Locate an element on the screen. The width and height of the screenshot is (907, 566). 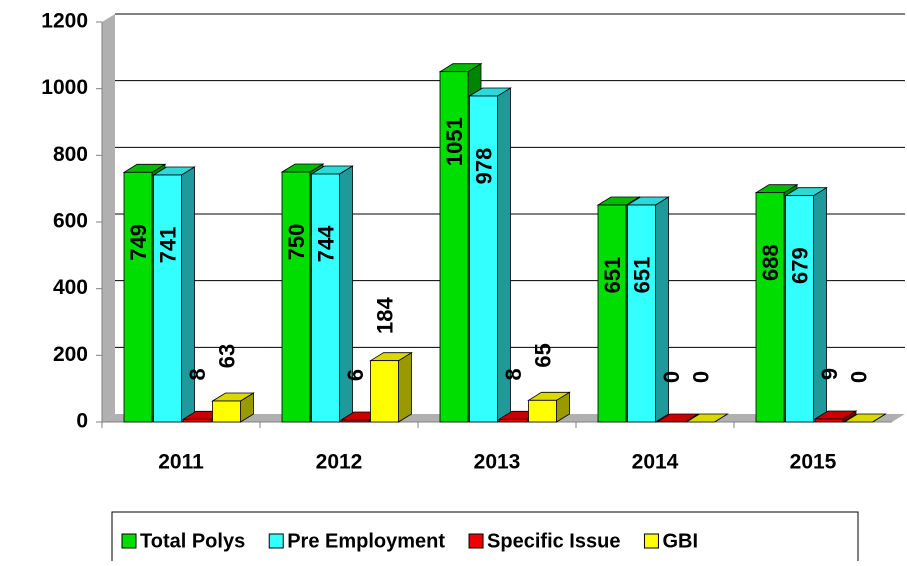
data-label: 65 is located at coordinates (542, 355).